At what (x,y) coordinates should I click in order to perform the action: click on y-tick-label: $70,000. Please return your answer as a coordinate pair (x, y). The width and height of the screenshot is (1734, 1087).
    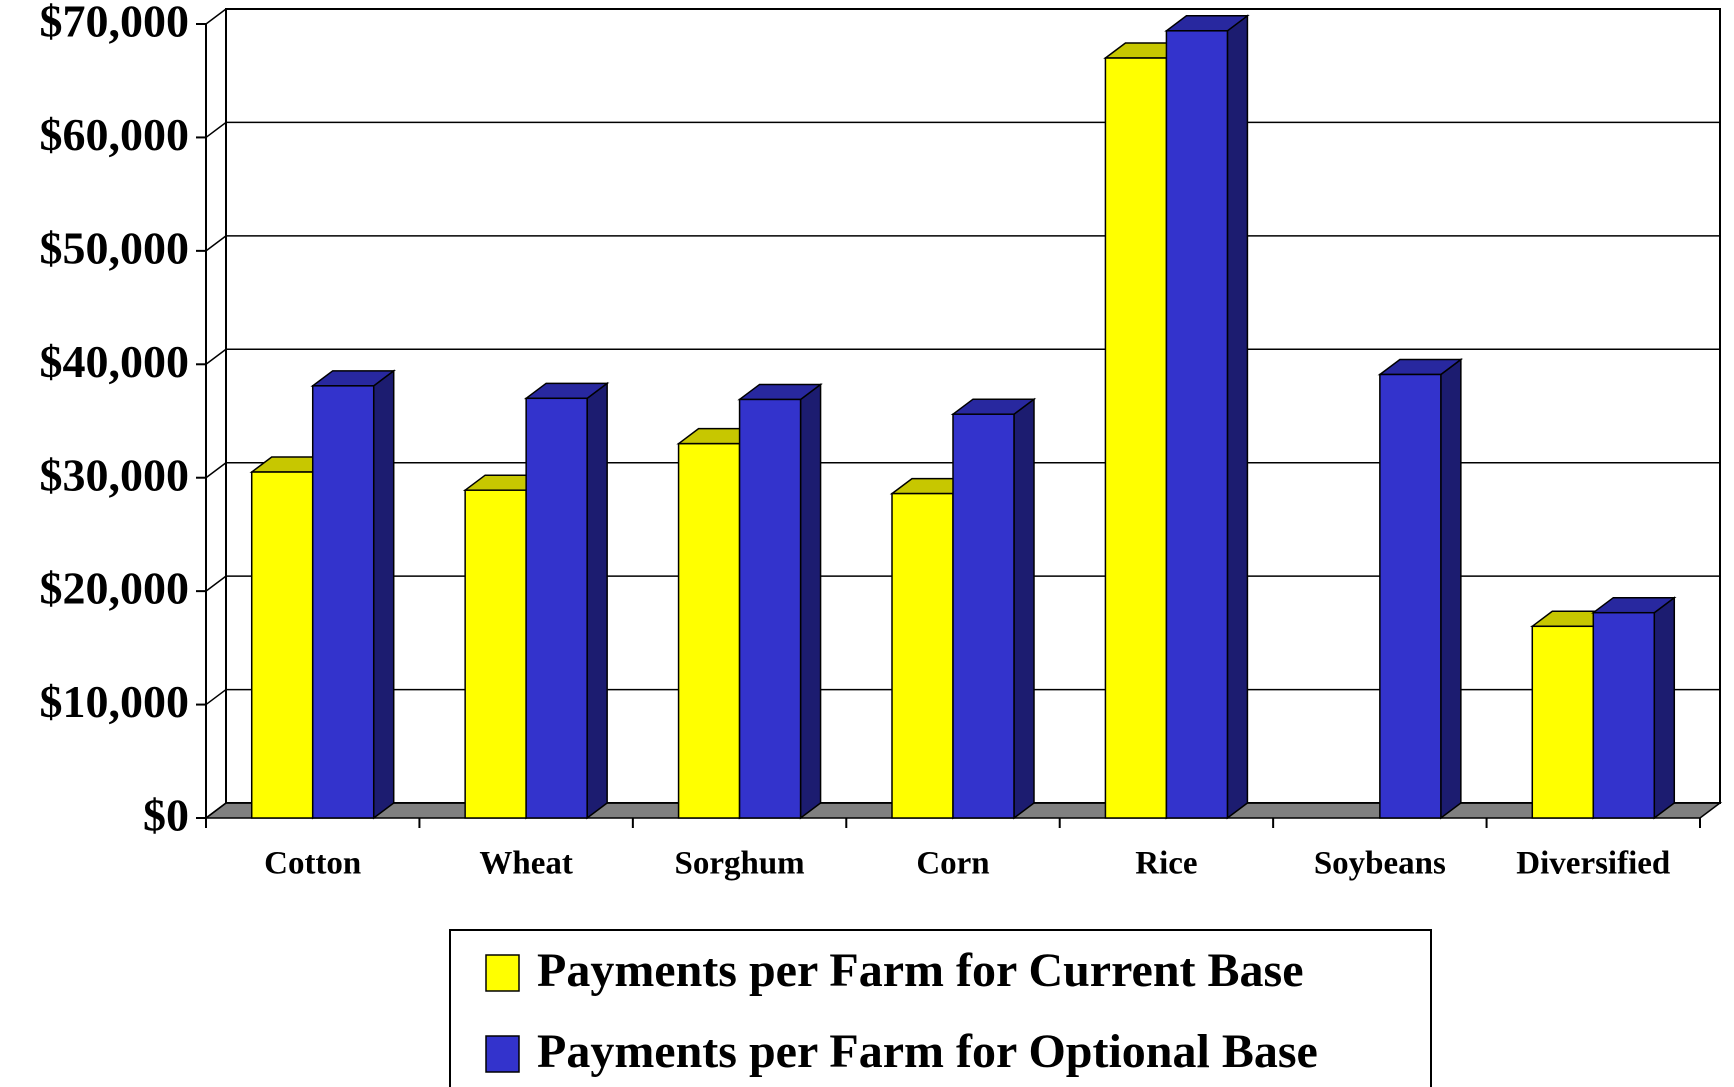
    Looking at the image, I should click on (115, 23).